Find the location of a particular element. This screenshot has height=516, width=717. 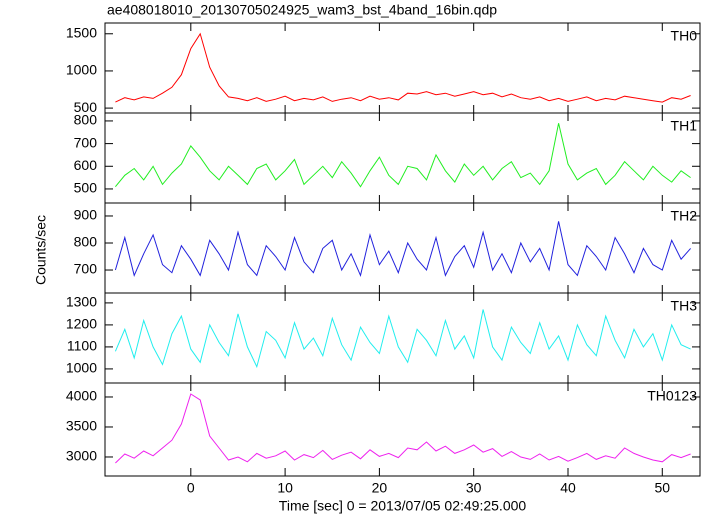

y-tick-label: 3000 is located at coordinates (81, 456).